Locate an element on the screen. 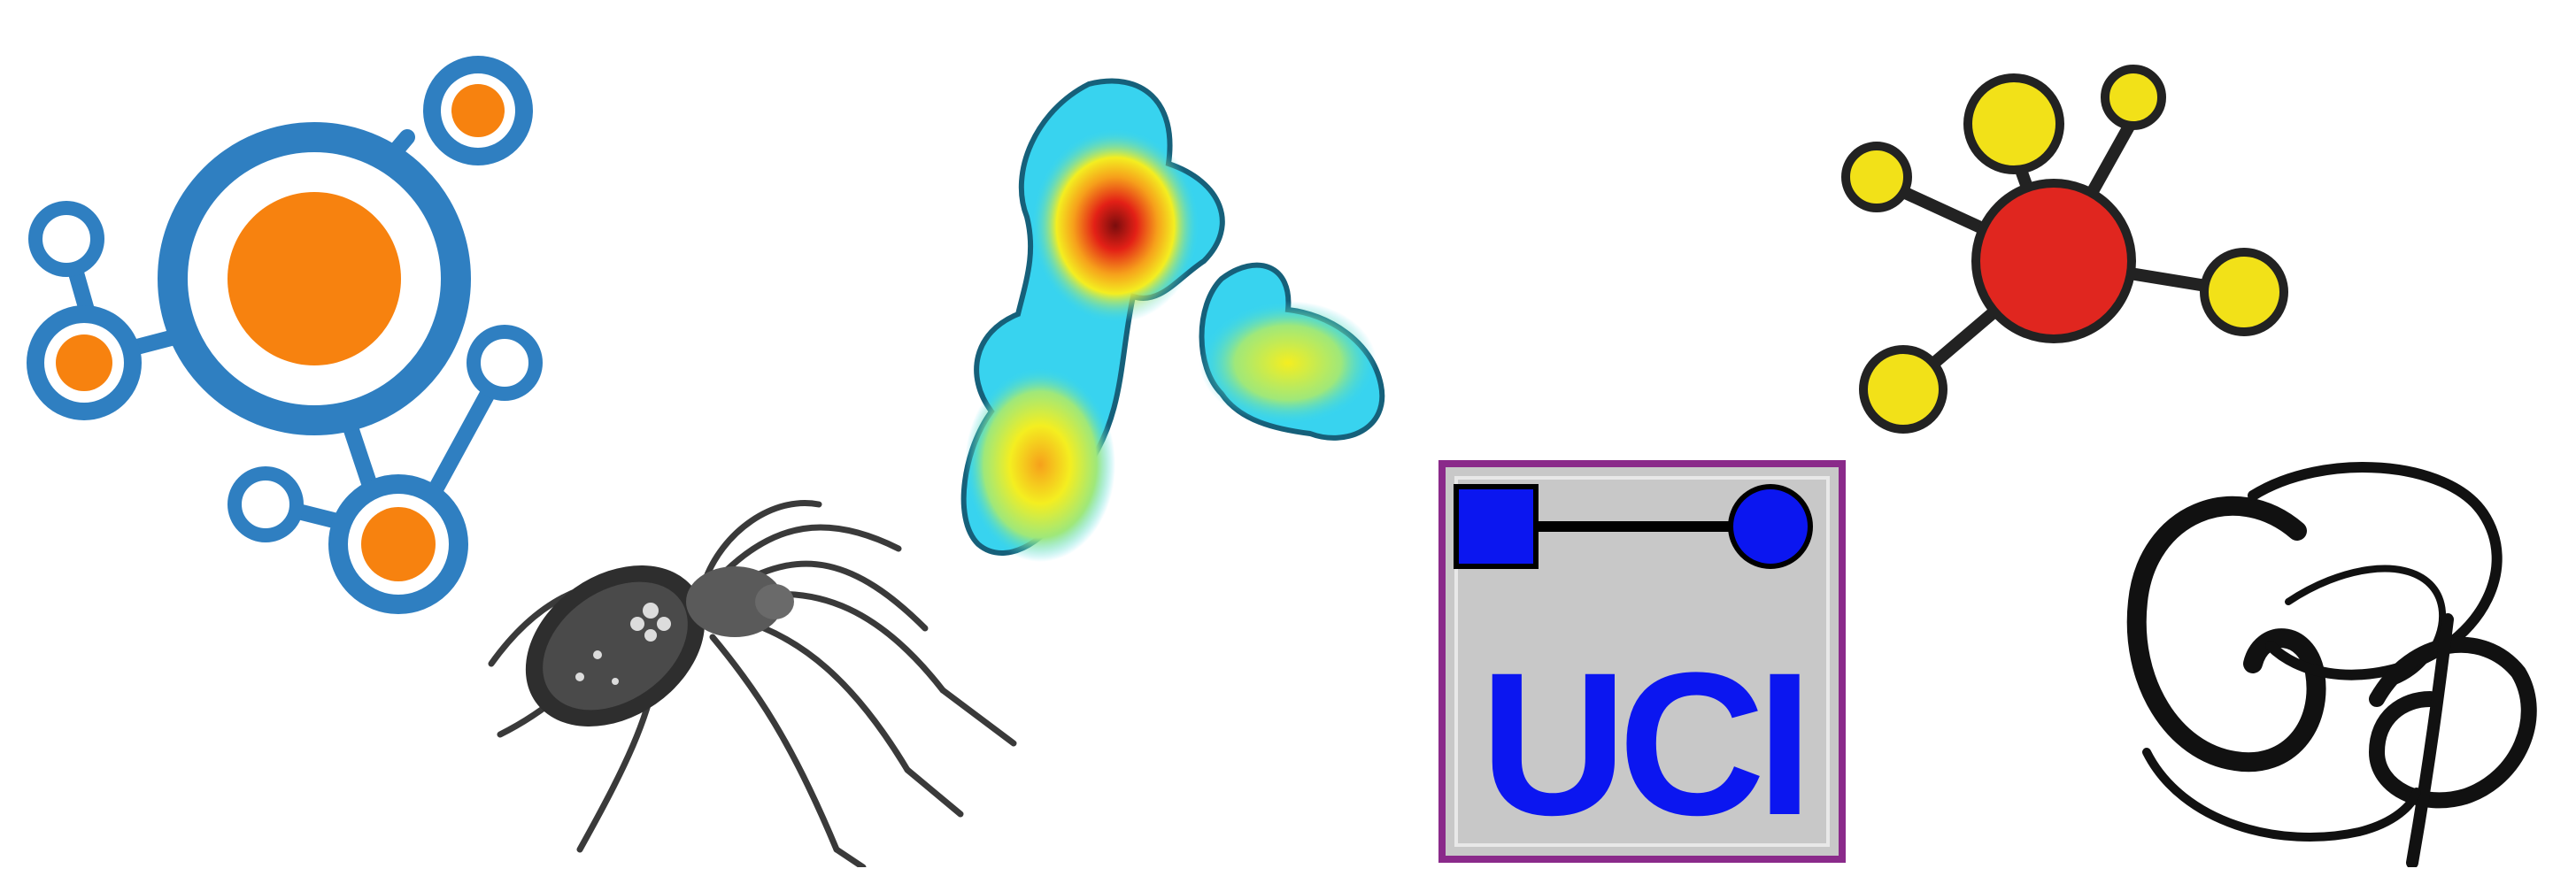 This screenshot has height=884, width=2576. uci-network-logo-icon: UCI is located at coordinates (1642, 662).